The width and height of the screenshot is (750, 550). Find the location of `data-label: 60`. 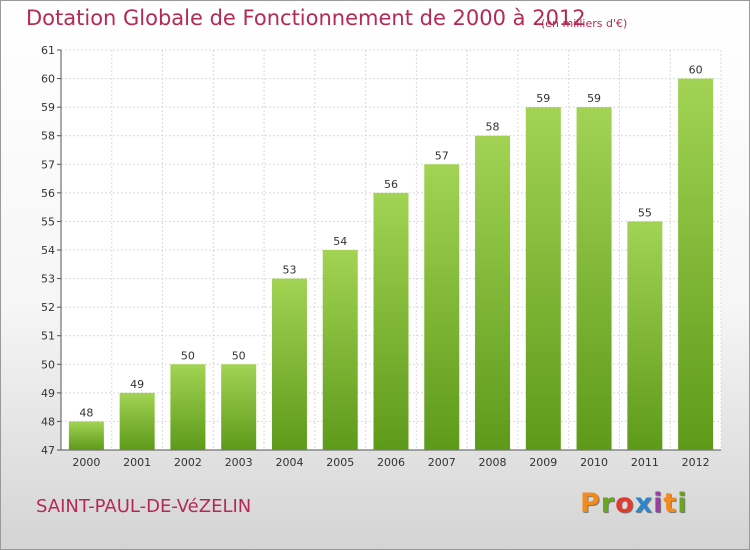

data-label: 60 is located at coordinates (696, 70).